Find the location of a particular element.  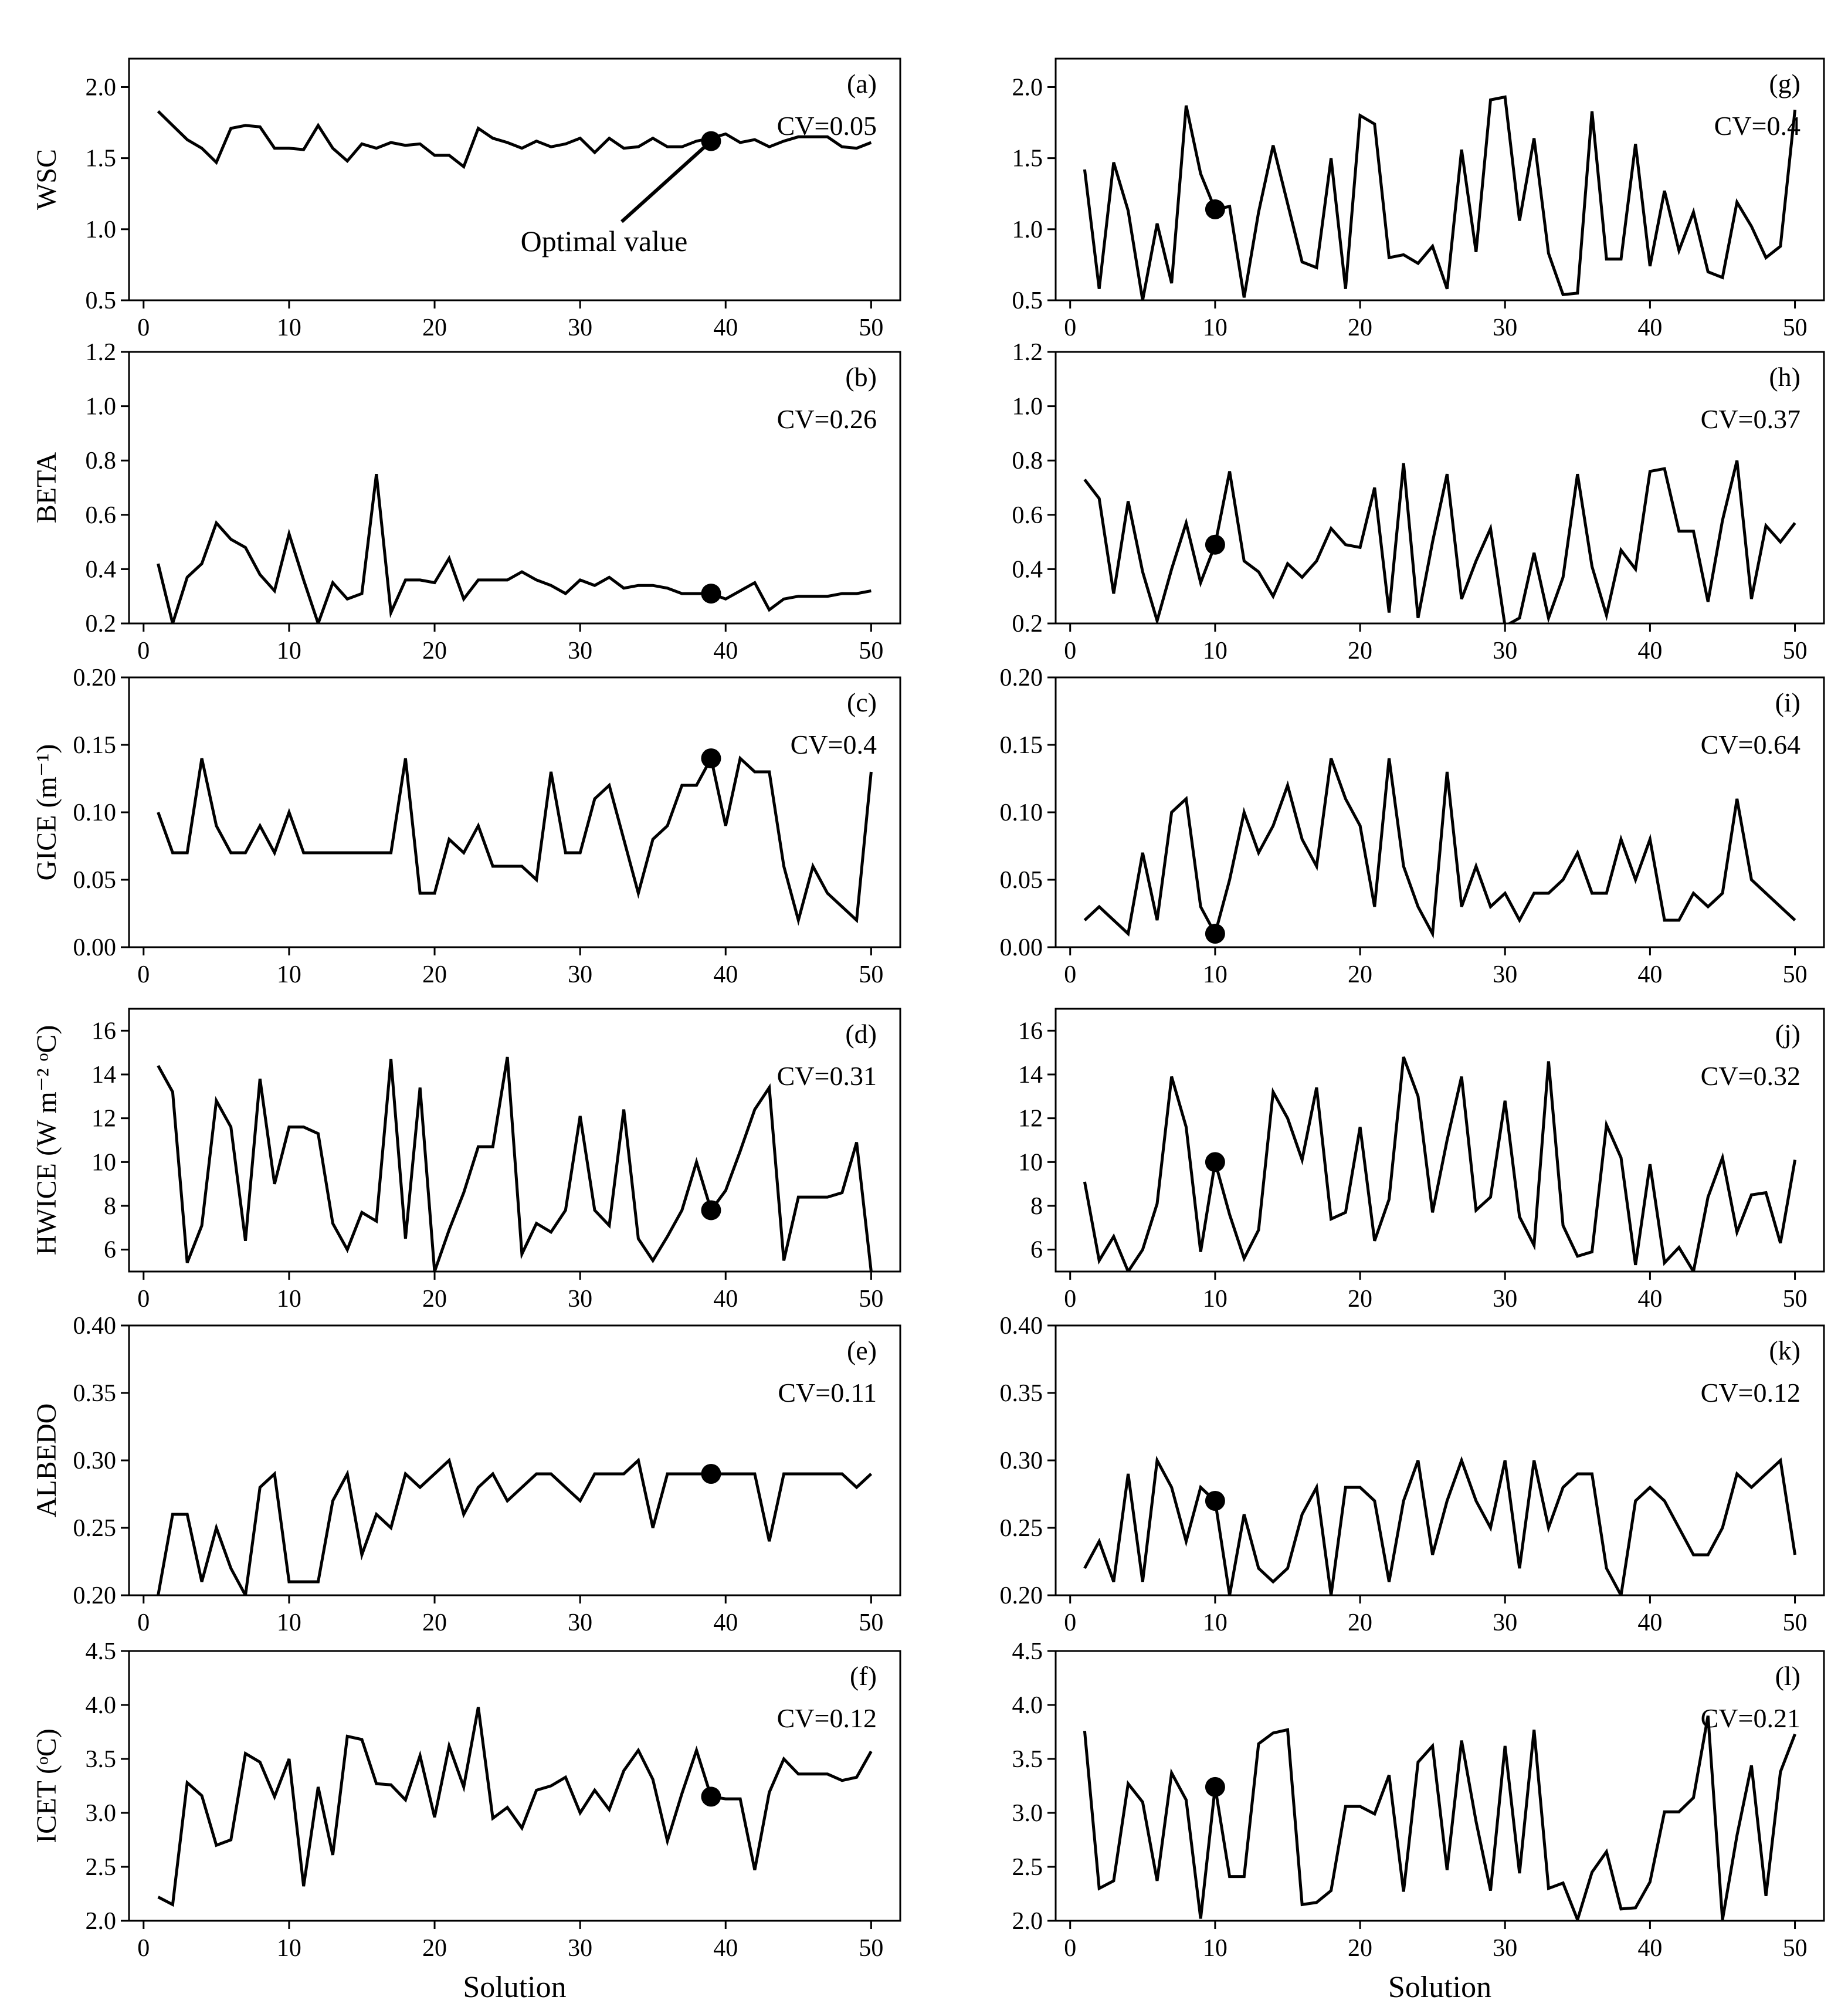

panel-tag: (d) is located at coordinates (861, 1034).